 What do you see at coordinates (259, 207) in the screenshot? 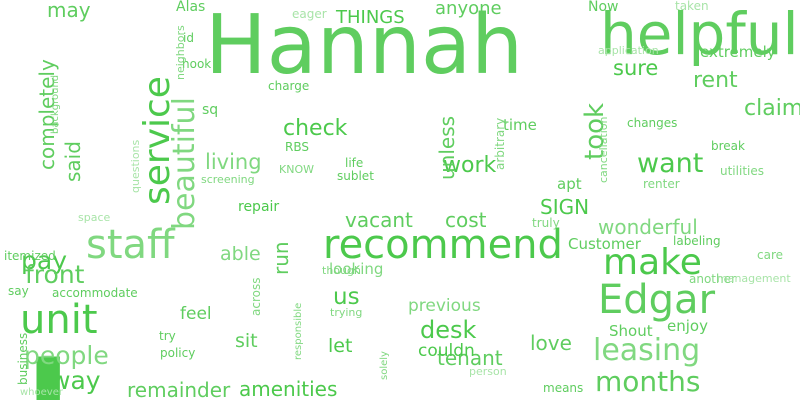
I see `word-repair: repair` at bounding box center [259, 207].